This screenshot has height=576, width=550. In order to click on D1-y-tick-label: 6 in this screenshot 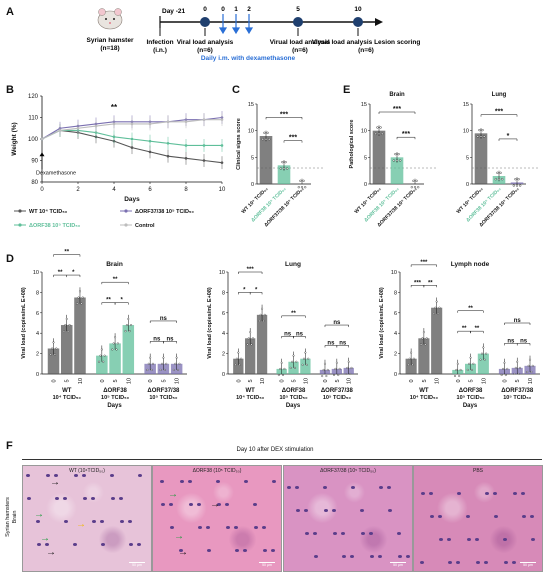, I will do `click(37, 314)`.